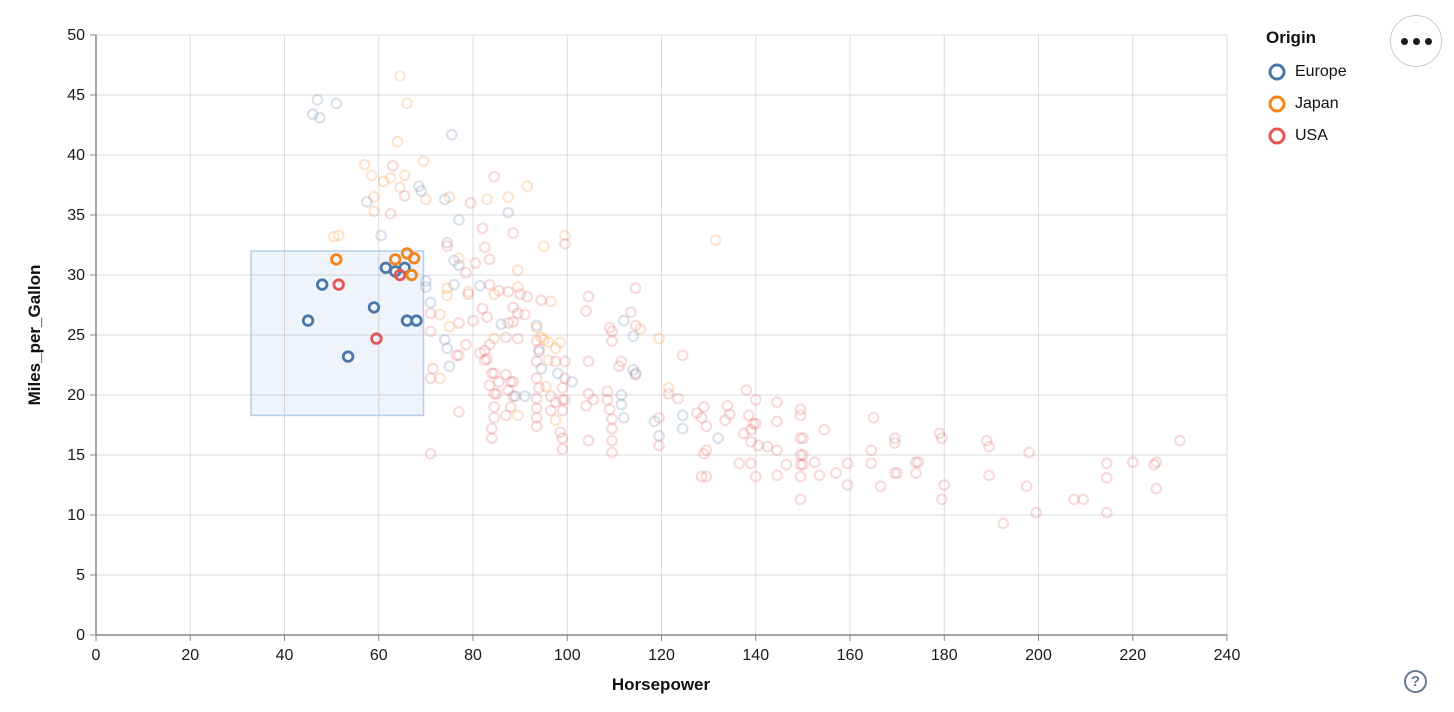  I want to click on help-button: ?, so click(1415, 681).